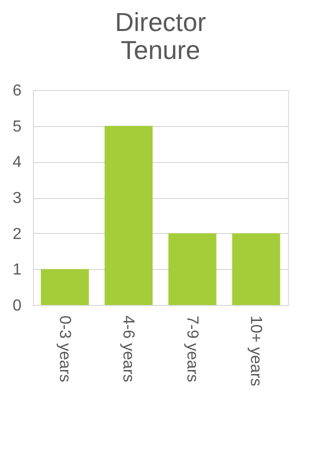  I want to click on y-tick-label: 5, so click(17, 127).